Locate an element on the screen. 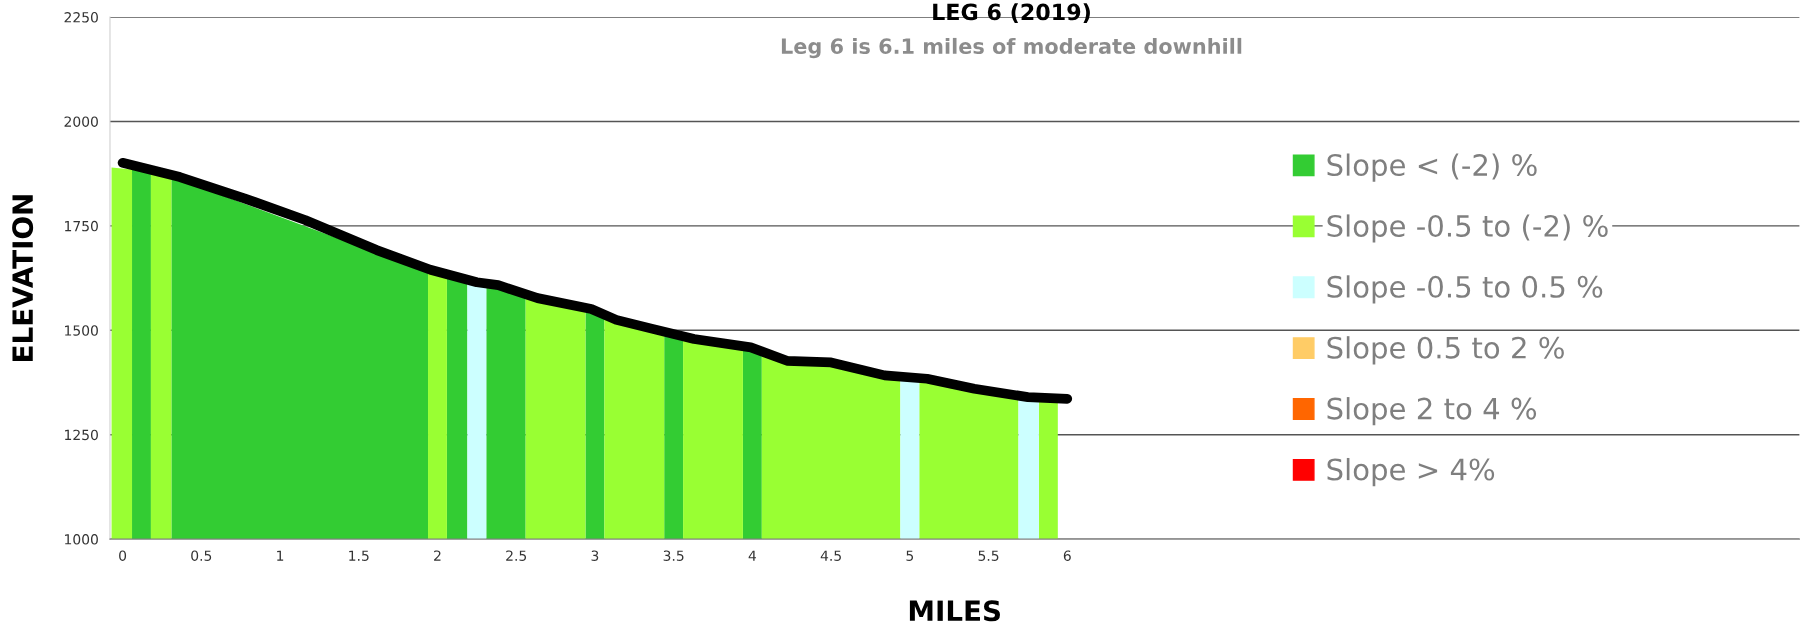  y-tick-label: 1750 is located at coordinates (81, 226).